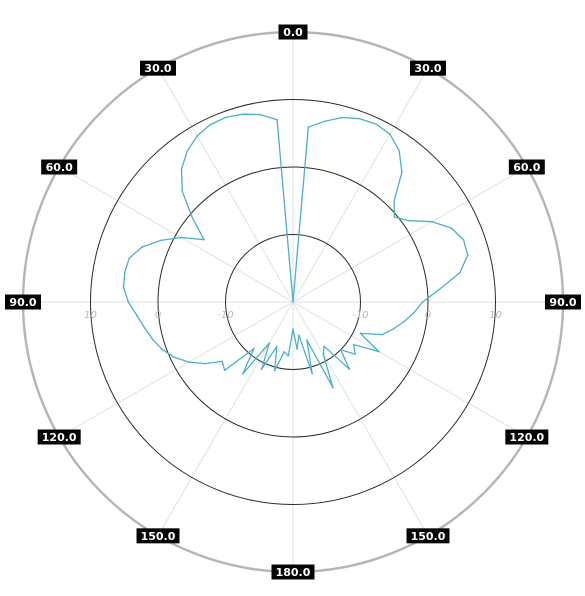 The height and width of the screenshot is (596, 585). I want to click on angle-label-330: 30.0, so click(158, 68).